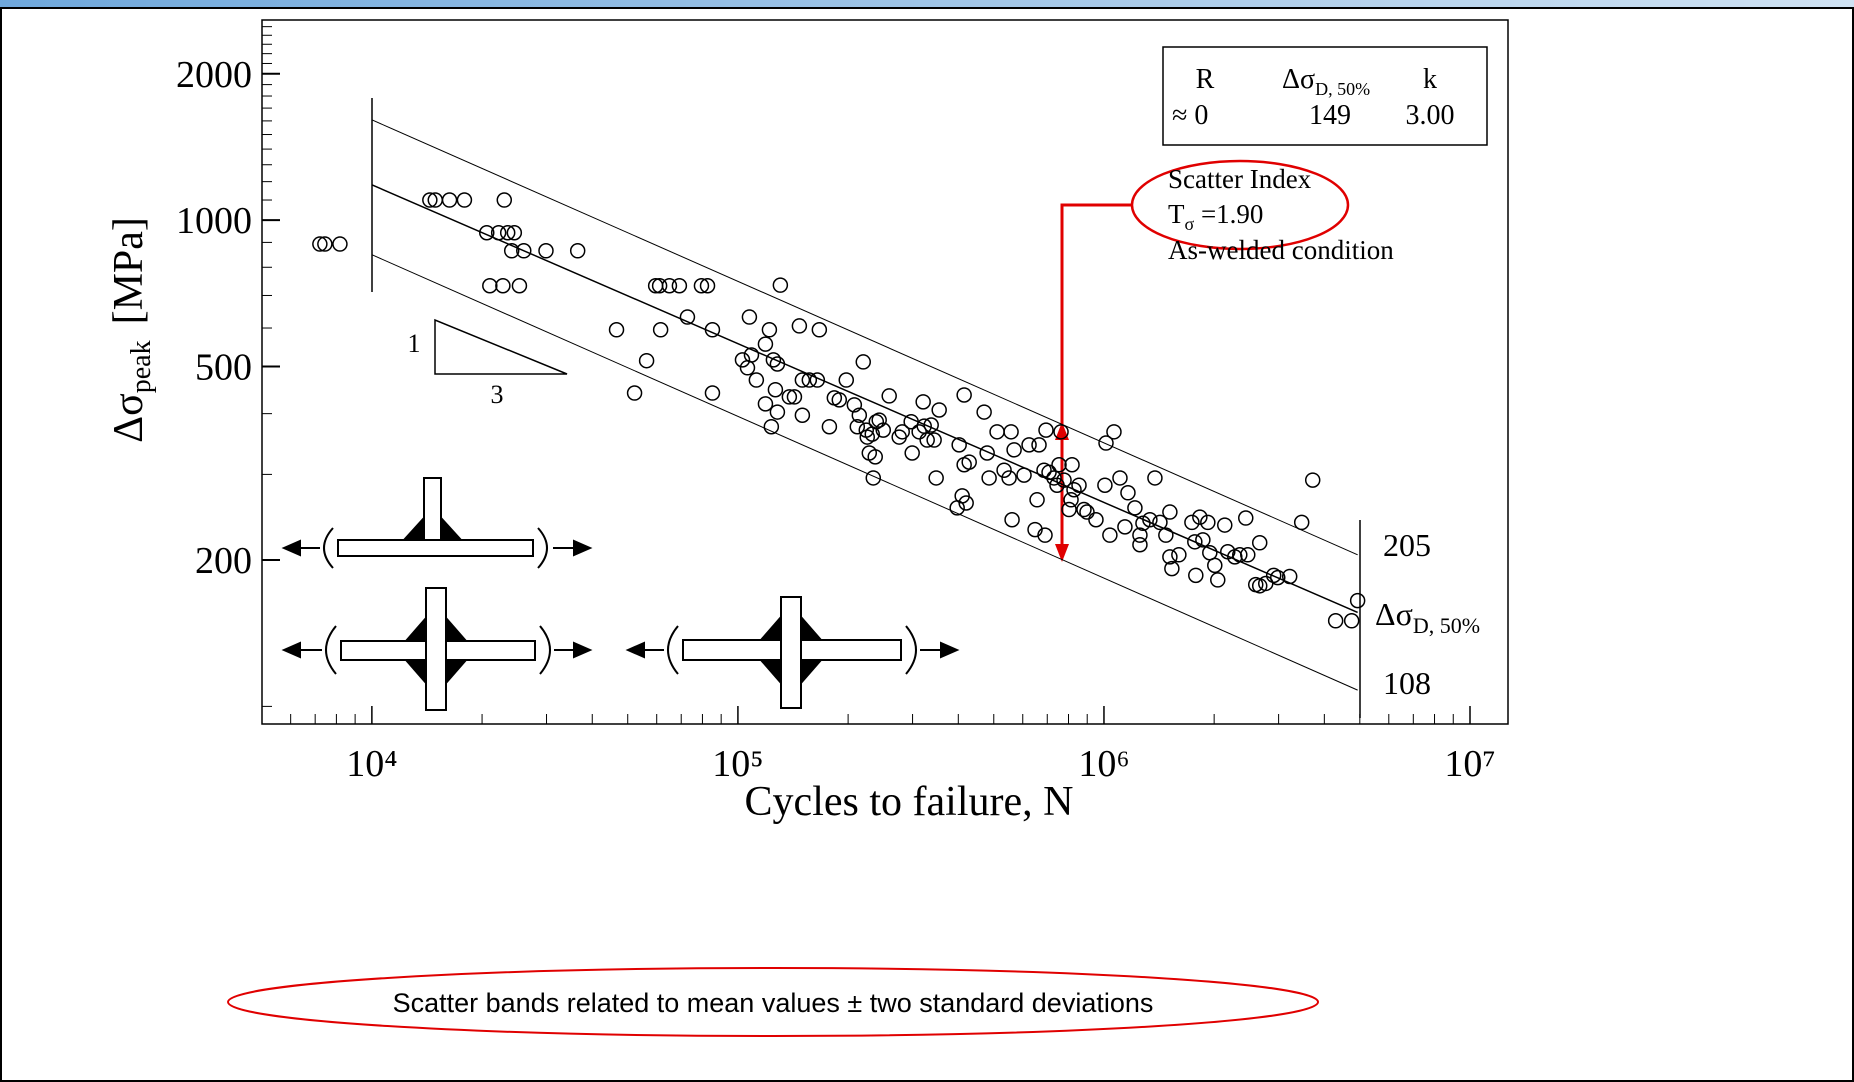 Image resolution: width=1854 pixels, height=1082 pixels. I want to click on y-tick-label: 1000, so click(214, 221).